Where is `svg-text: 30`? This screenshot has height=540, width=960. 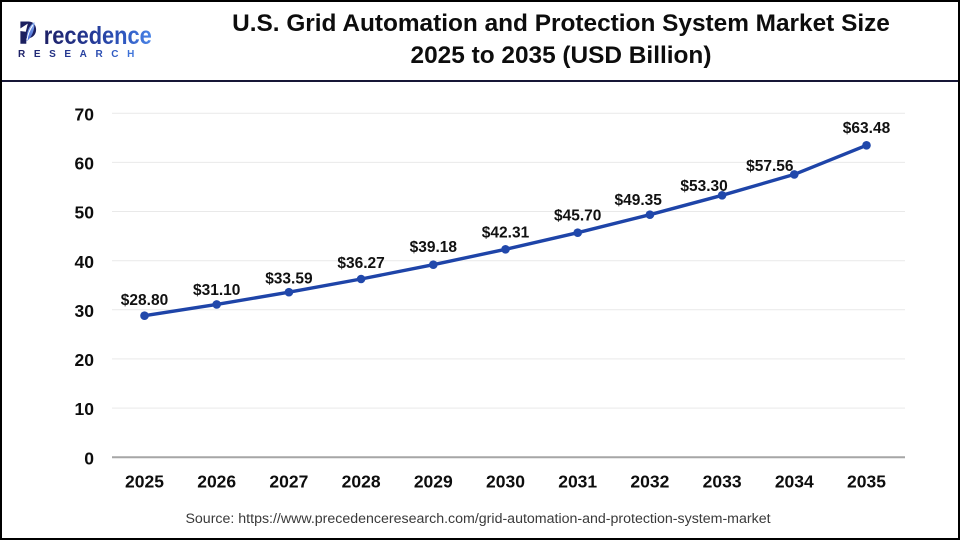 svg-text: 30 is located at coordinates (85, 311).